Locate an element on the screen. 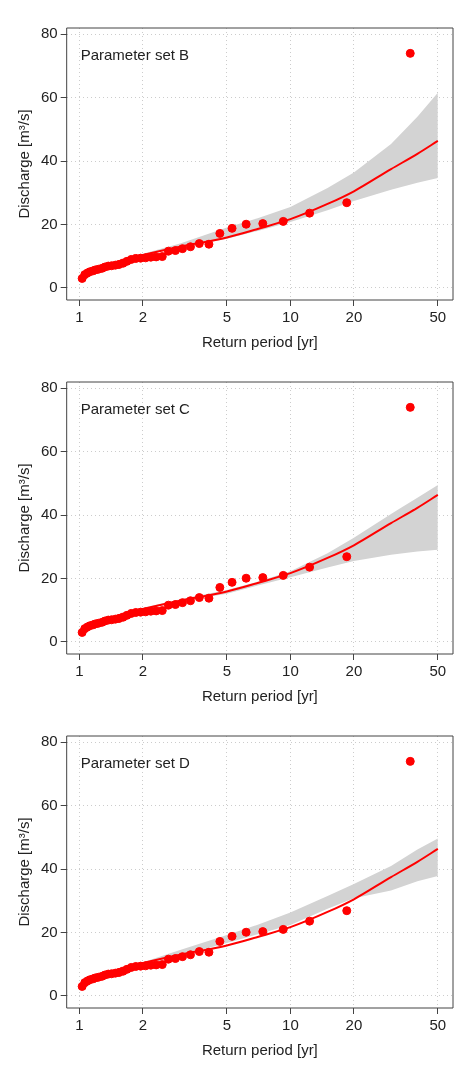 The height and width of the screenshot is (1078, 469). text: Parameter set C is located at coordinates (135, 409).